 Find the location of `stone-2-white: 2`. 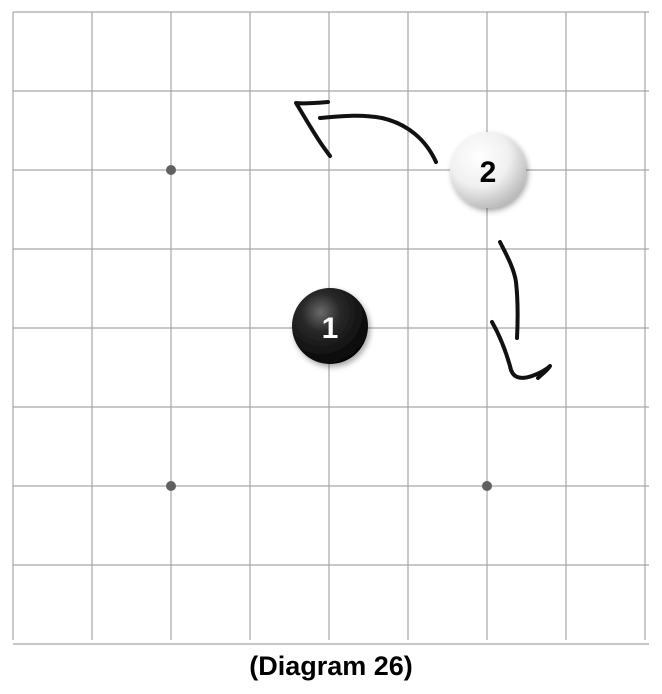

stone-2-white: 2 is located at coordinates (488, 170).